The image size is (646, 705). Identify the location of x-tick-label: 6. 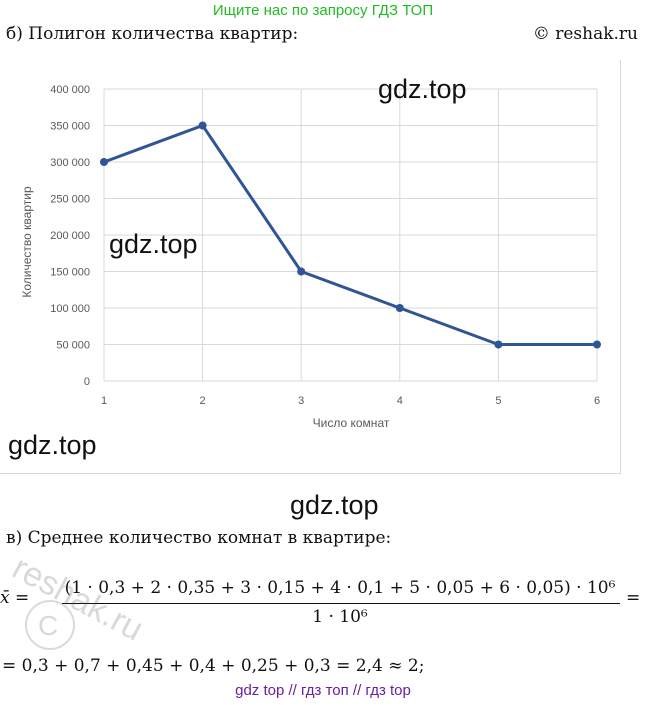
(597, 401).